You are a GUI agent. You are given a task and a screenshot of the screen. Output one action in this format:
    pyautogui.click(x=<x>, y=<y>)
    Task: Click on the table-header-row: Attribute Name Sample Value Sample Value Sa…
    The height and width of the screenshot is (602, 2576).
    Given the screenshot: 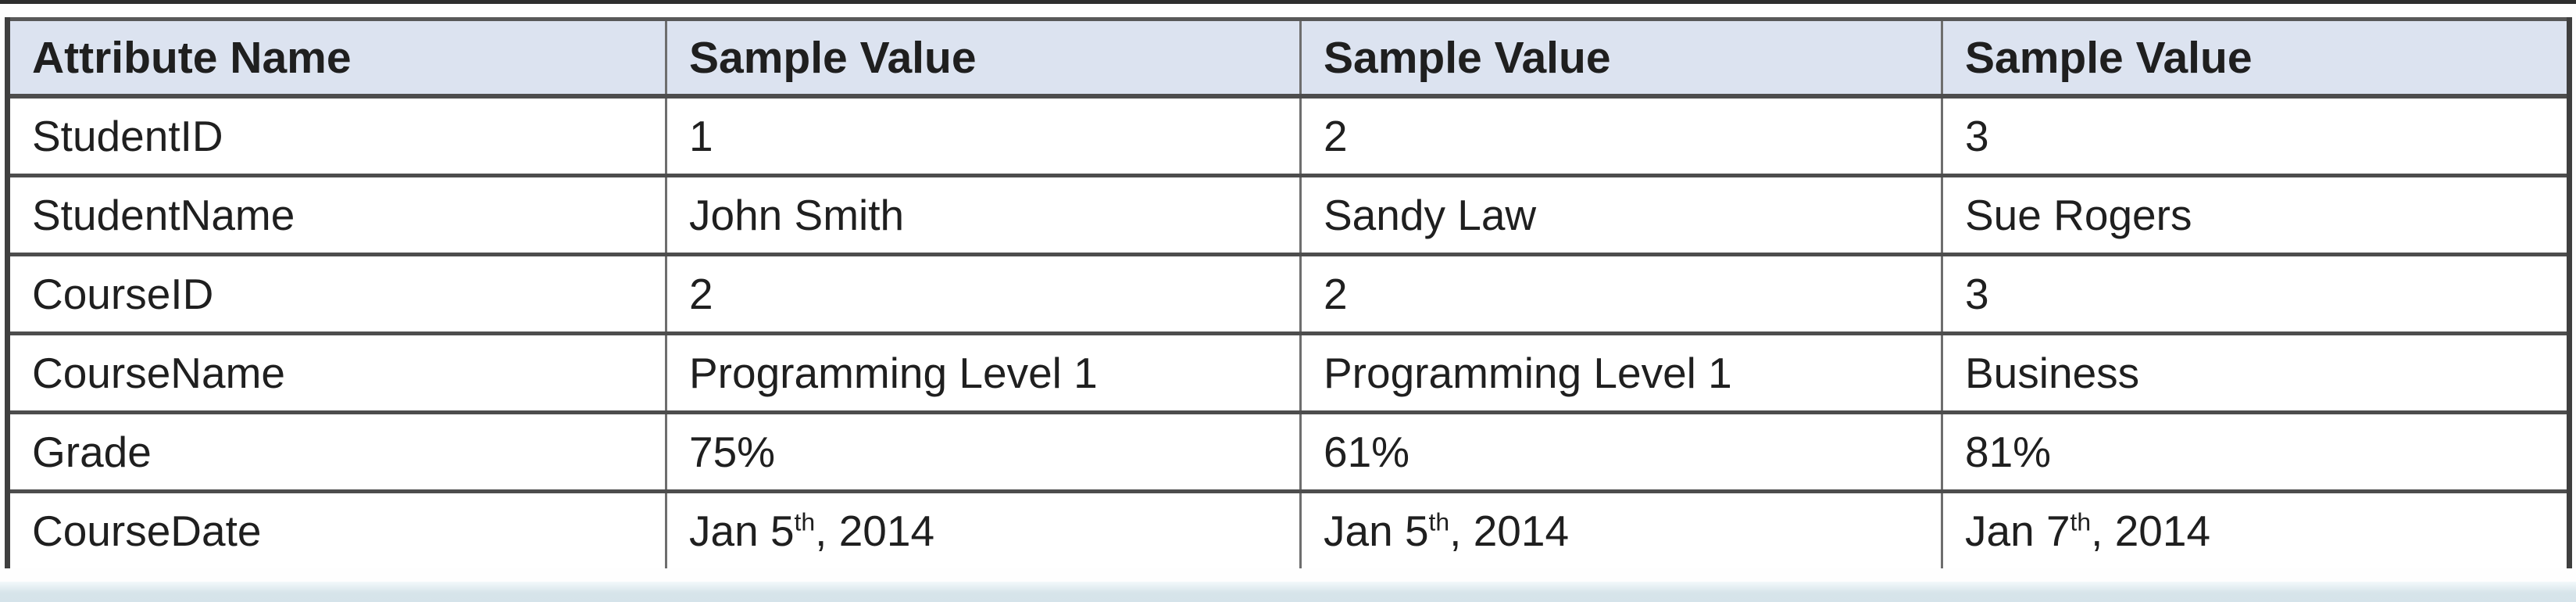 What is the action you would take?
    pyautogui.click(x=1289, y=59)
    